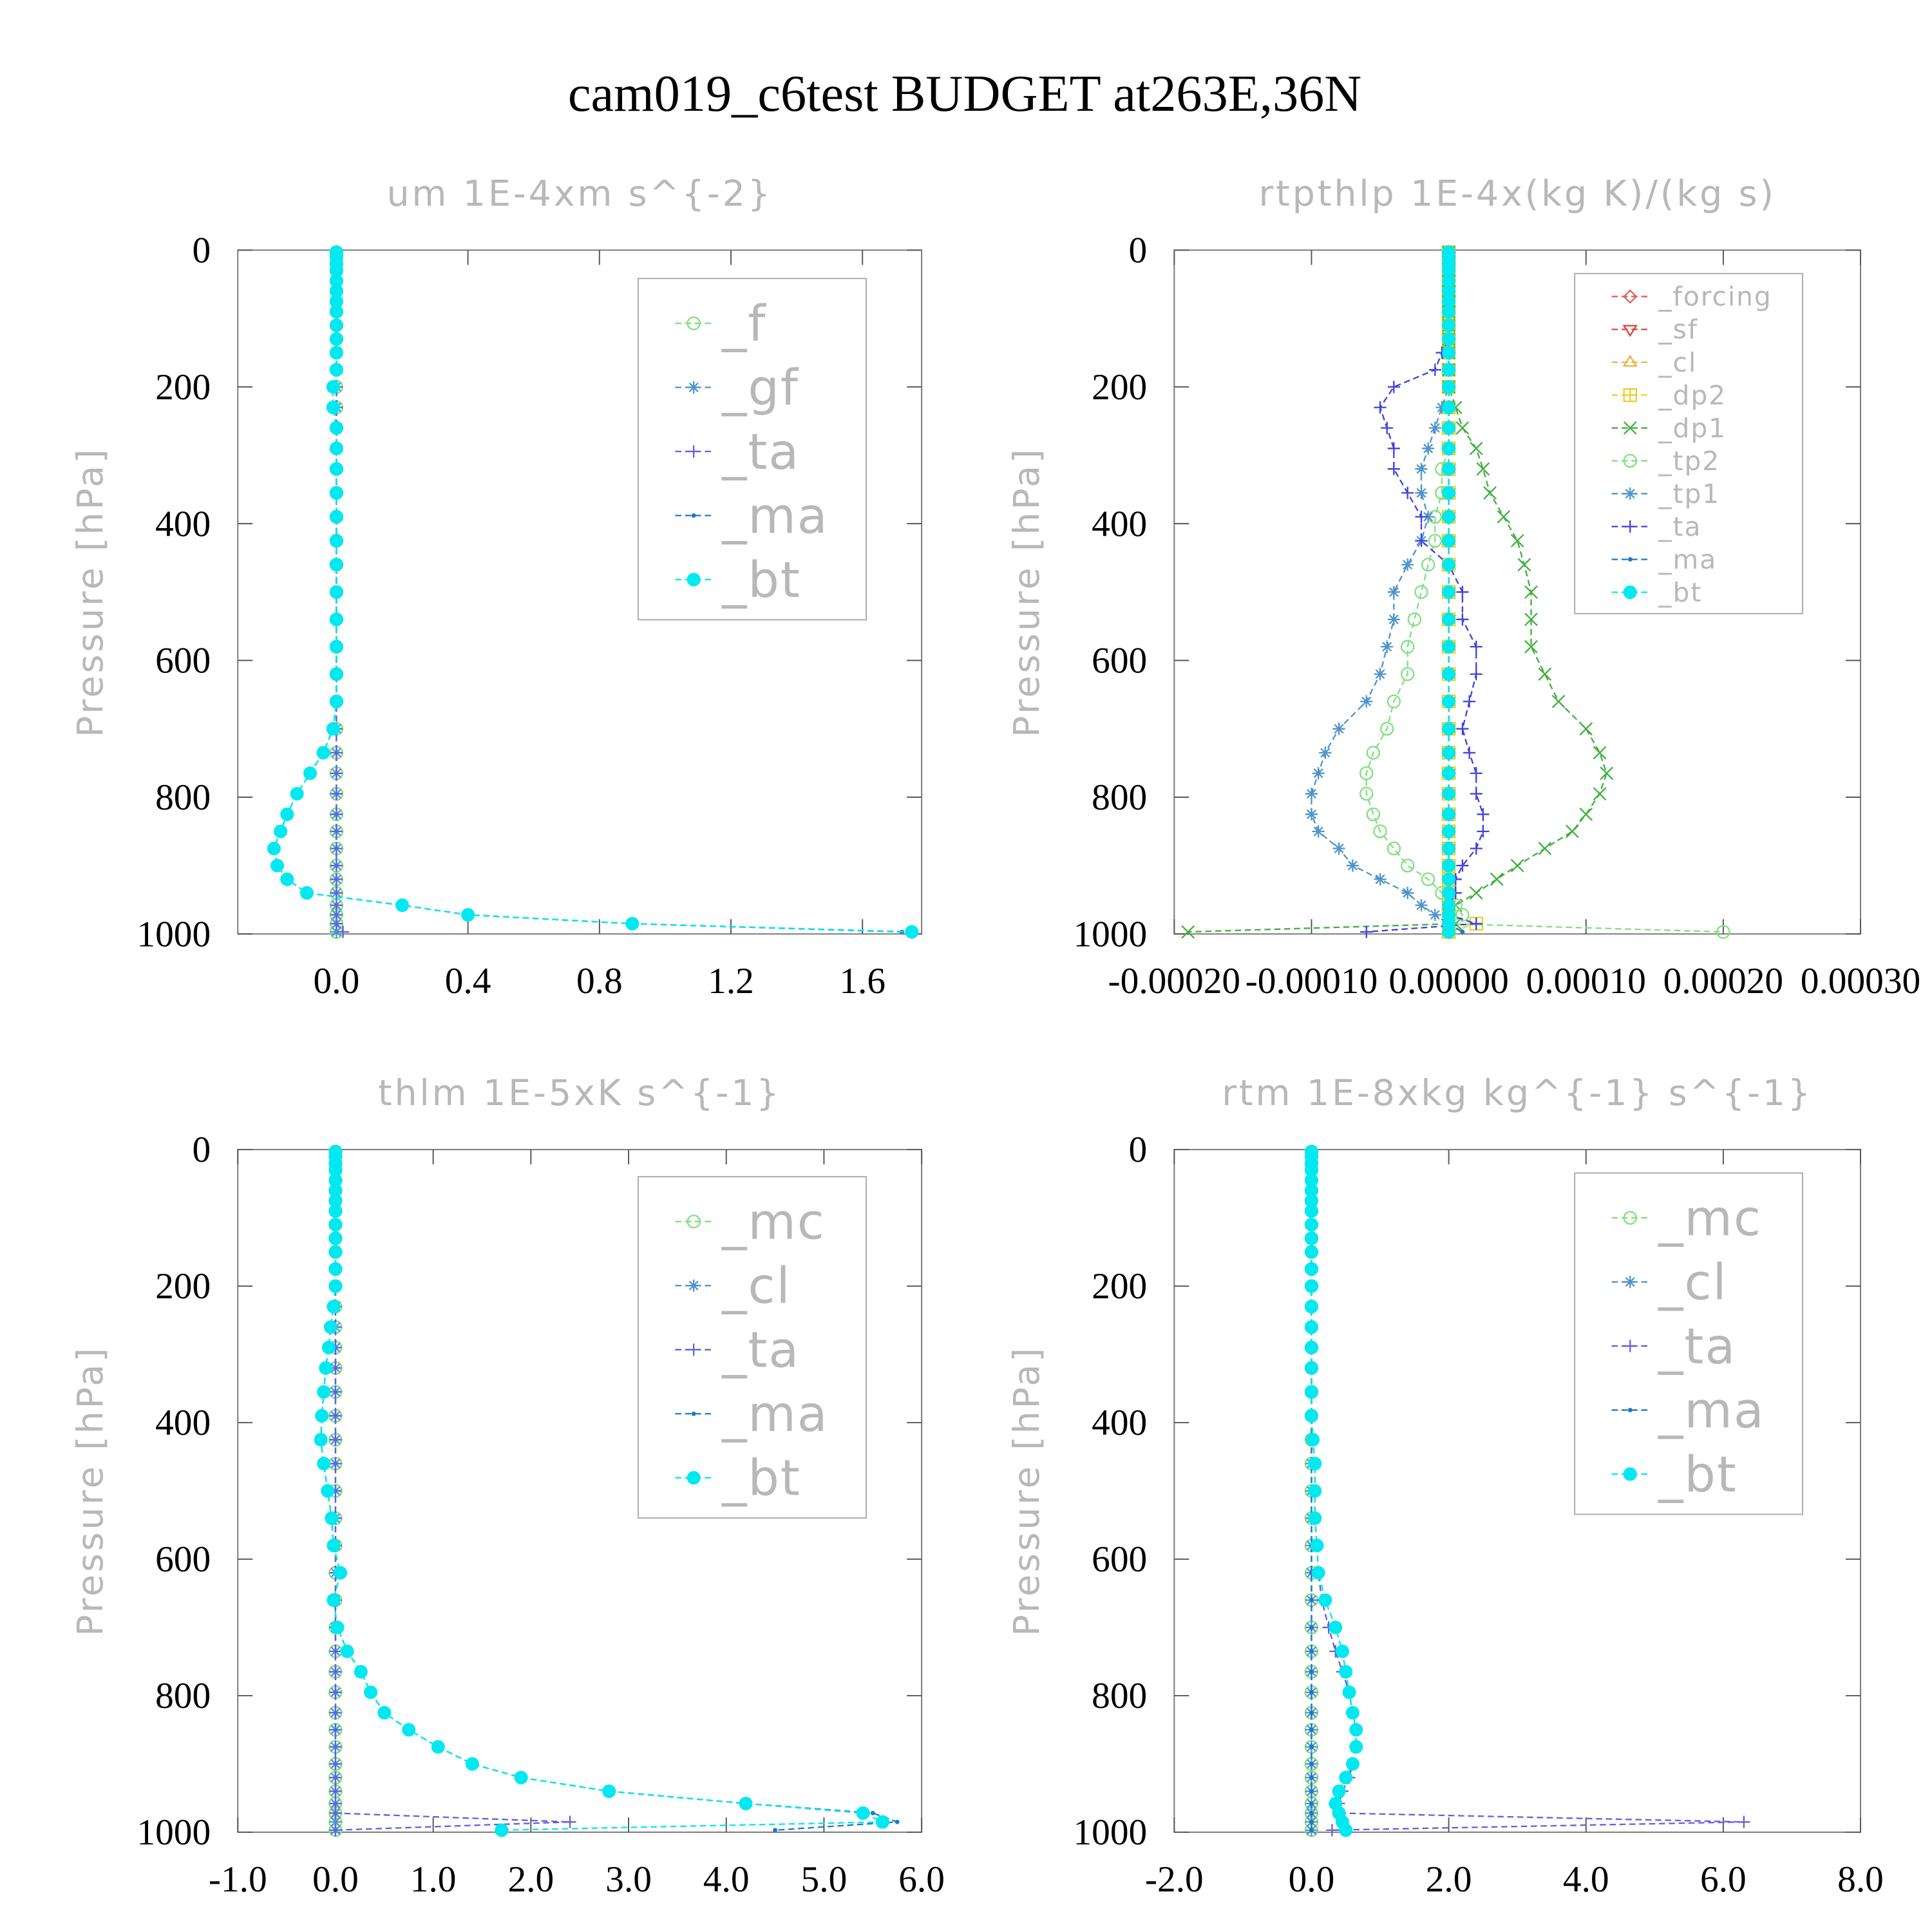 Image resolution: width=1932 pixels, height=1932 pixels. I want to click on legend-label: _forcing, so click(1715, 296).